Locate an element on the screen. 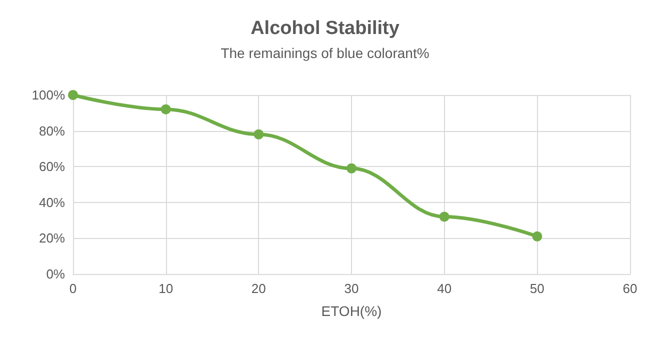 The width and height of the screenshot is (650, 363). x-tick-label: 30 is located at coordinates (351, 288).